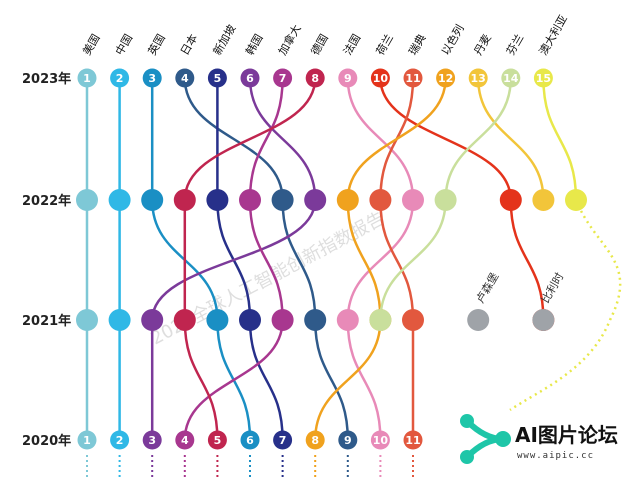  I want to click on watermark-title: AI图片论坛, so click(566, 435).